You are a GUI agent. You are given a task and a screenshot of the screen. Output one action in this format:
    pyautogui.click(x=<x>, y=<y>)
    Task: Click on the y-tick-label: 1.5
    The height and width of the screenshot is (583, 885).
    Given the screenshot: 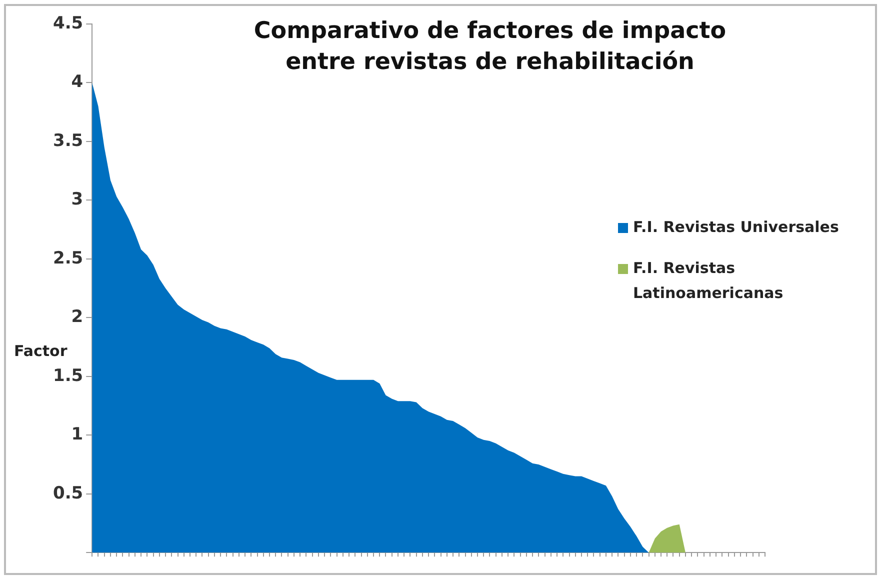 What is the action you would take?
    pyautogui.click(x=68, y=376)
    